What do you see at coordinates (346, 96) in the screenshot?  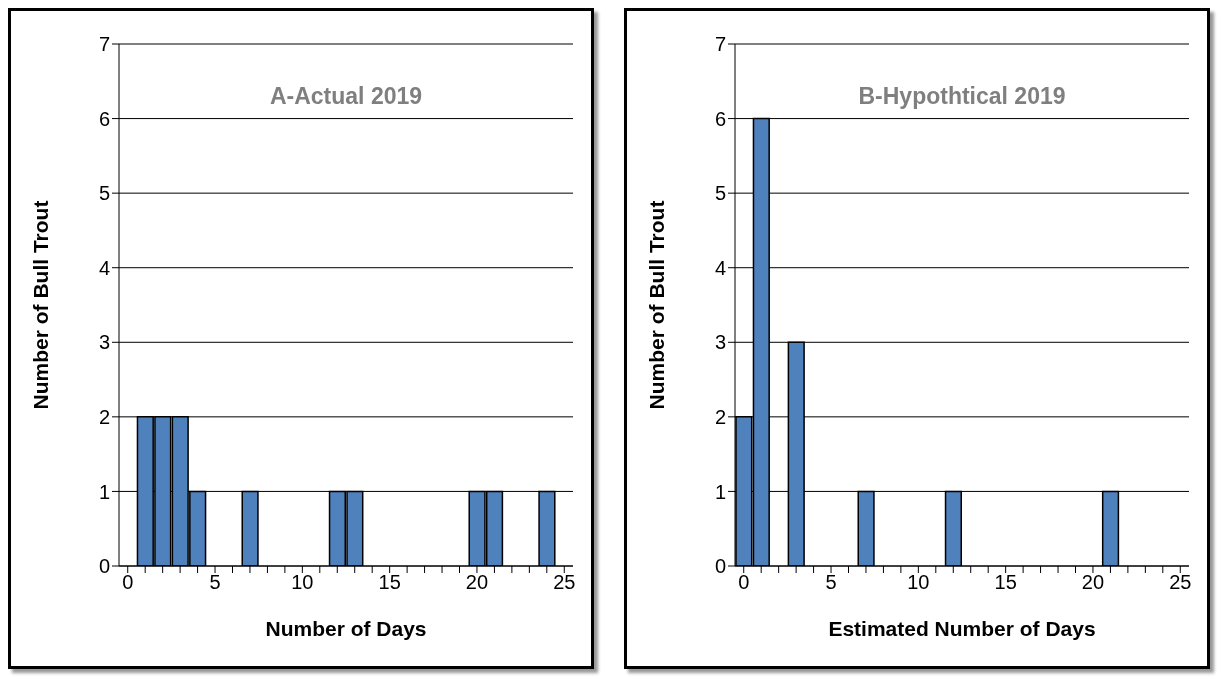 I see `text: A-Actual 2019` at bounding box center [346, 96].